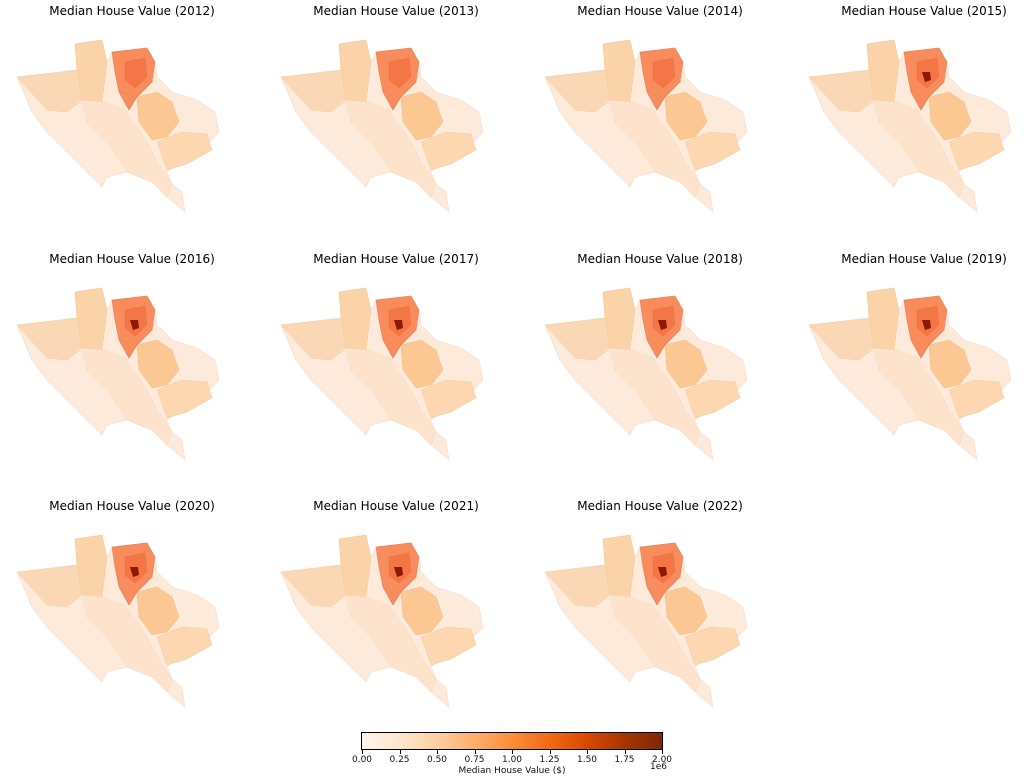  I want to click on panel-title: Median House Value (2016), so click(132, 259).